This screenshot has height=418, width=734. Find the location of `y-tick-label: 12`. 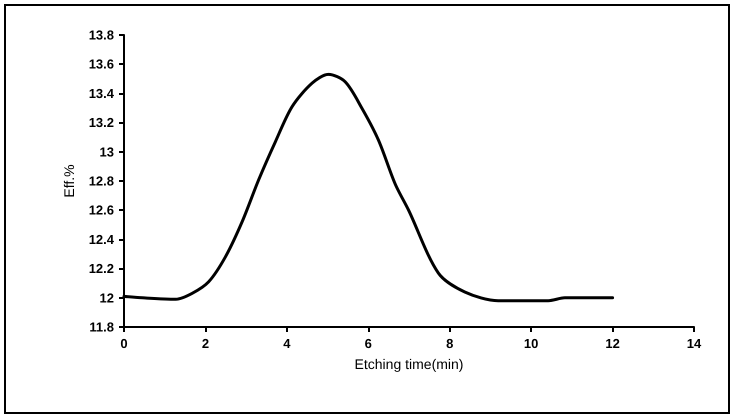

y-tick-label: 12 is located at coordinates (107, 298).